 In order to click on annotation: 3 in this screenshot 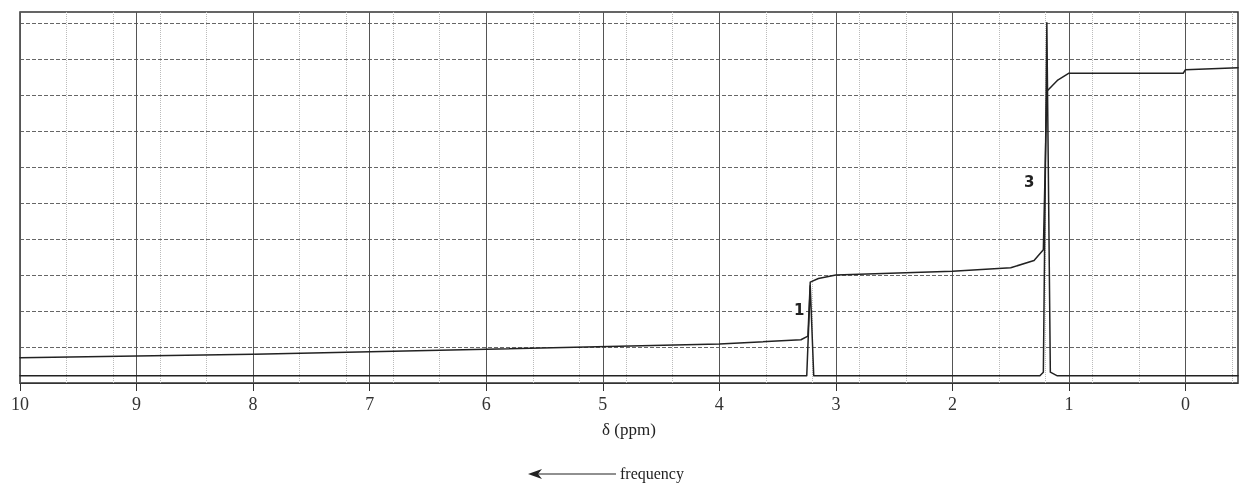, I will do `click(1029, 181)`.